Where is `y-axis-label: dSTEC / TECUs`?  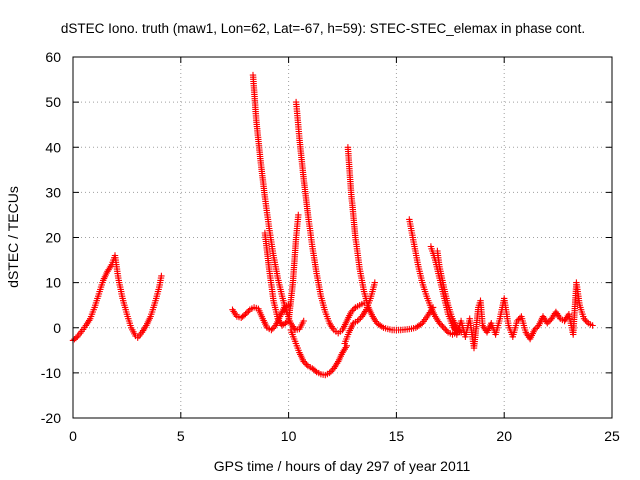 y-axis-label: dSTEC / TECUs is located at coordinates (13, 237).